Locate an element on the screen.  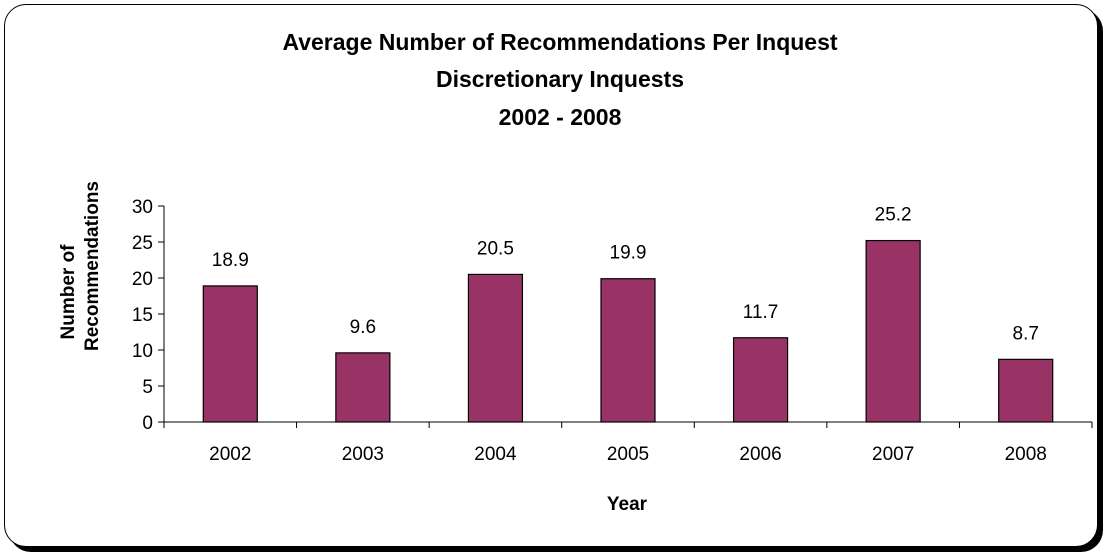
bar-2008 is located at coordinates (1026, 390).